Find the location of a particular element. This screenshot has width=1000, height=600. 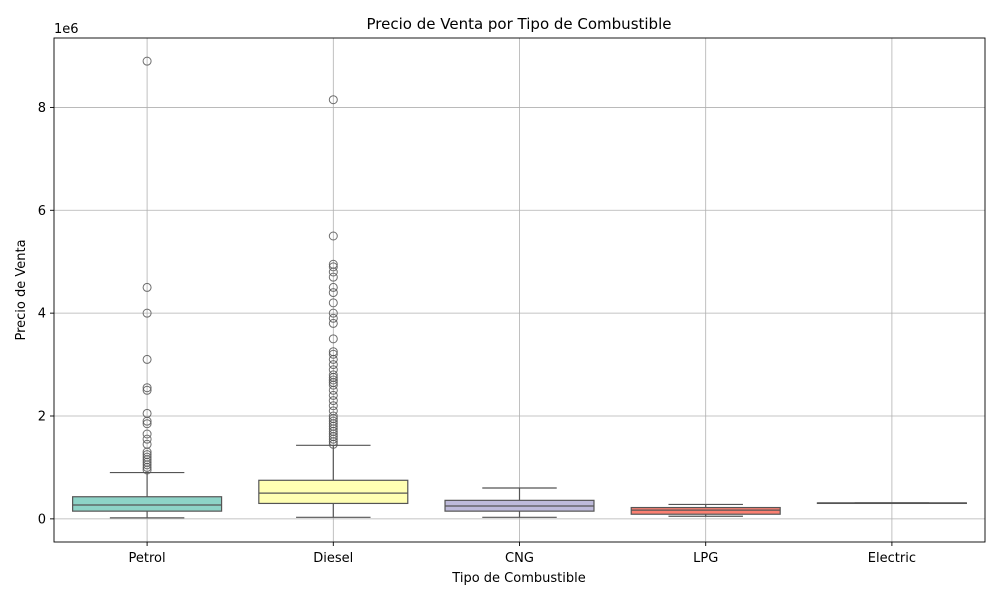

box-diesel is located at coordinates (333, 306).